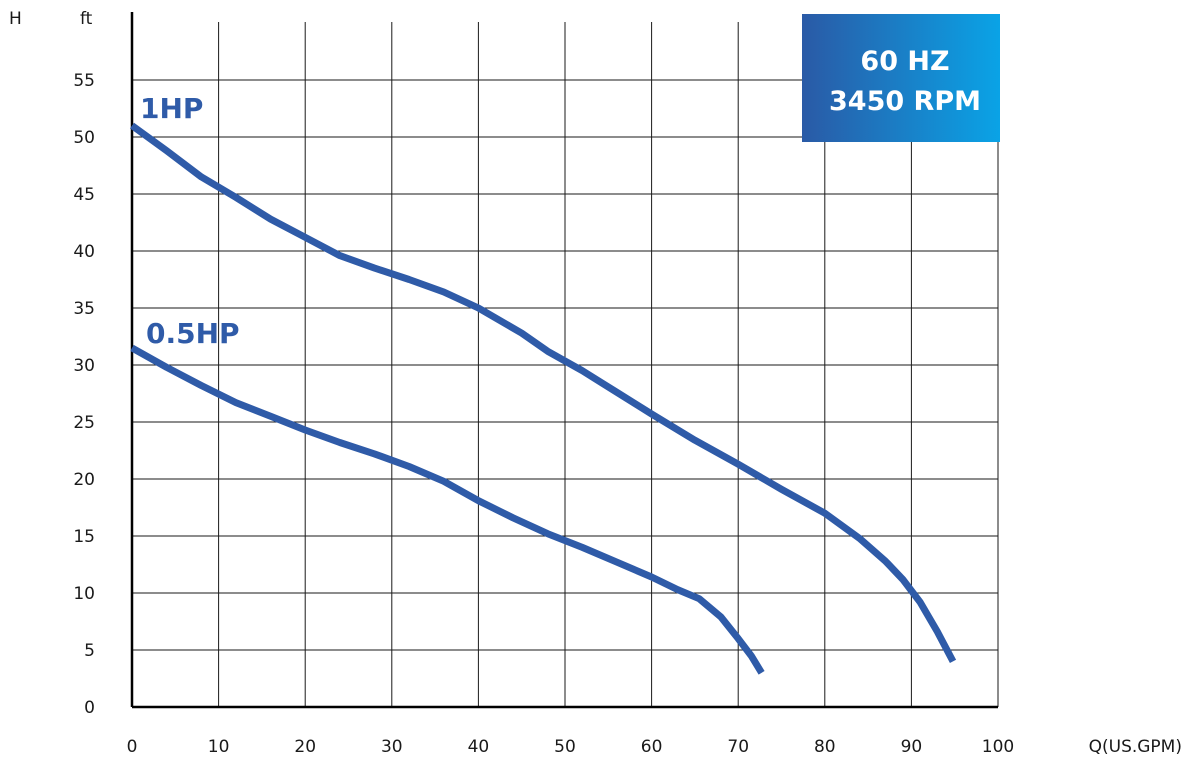  I want to click on x-tick-label-90: 90, so click(912, 747).